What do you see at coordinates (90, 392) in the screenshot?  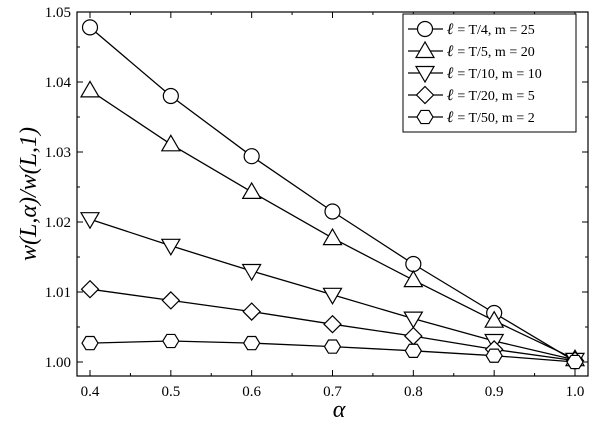 I see `x-tick-label: 0.4` at bounding box center [90, 392].